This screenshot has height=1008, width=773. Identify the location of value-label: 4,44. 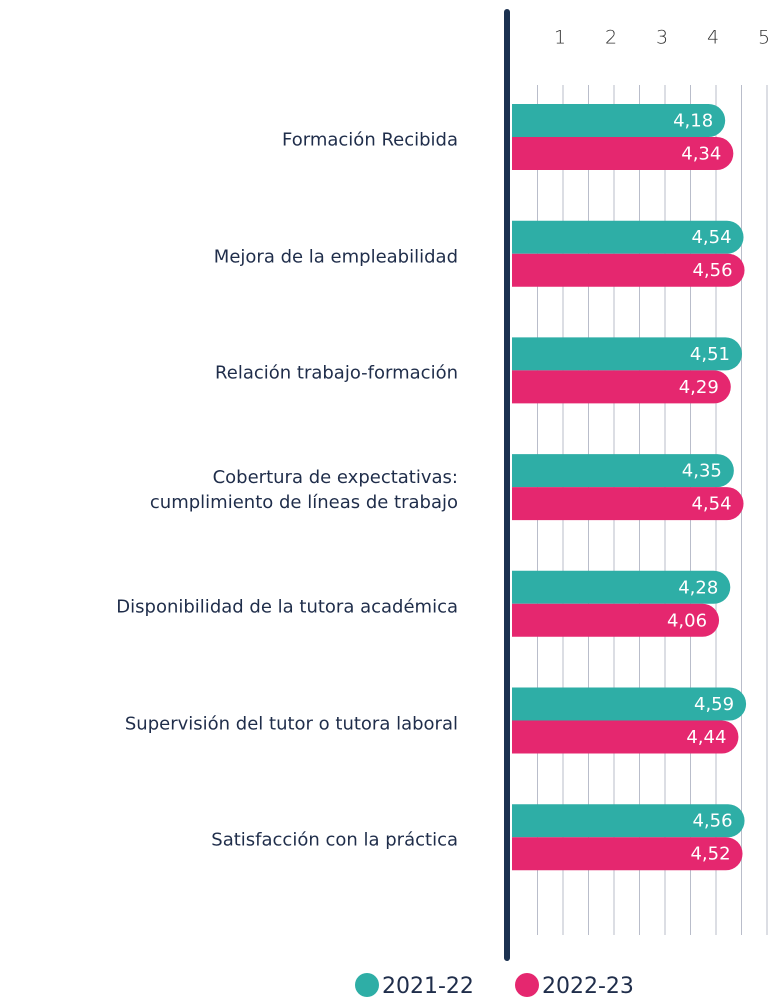
(706, 737).